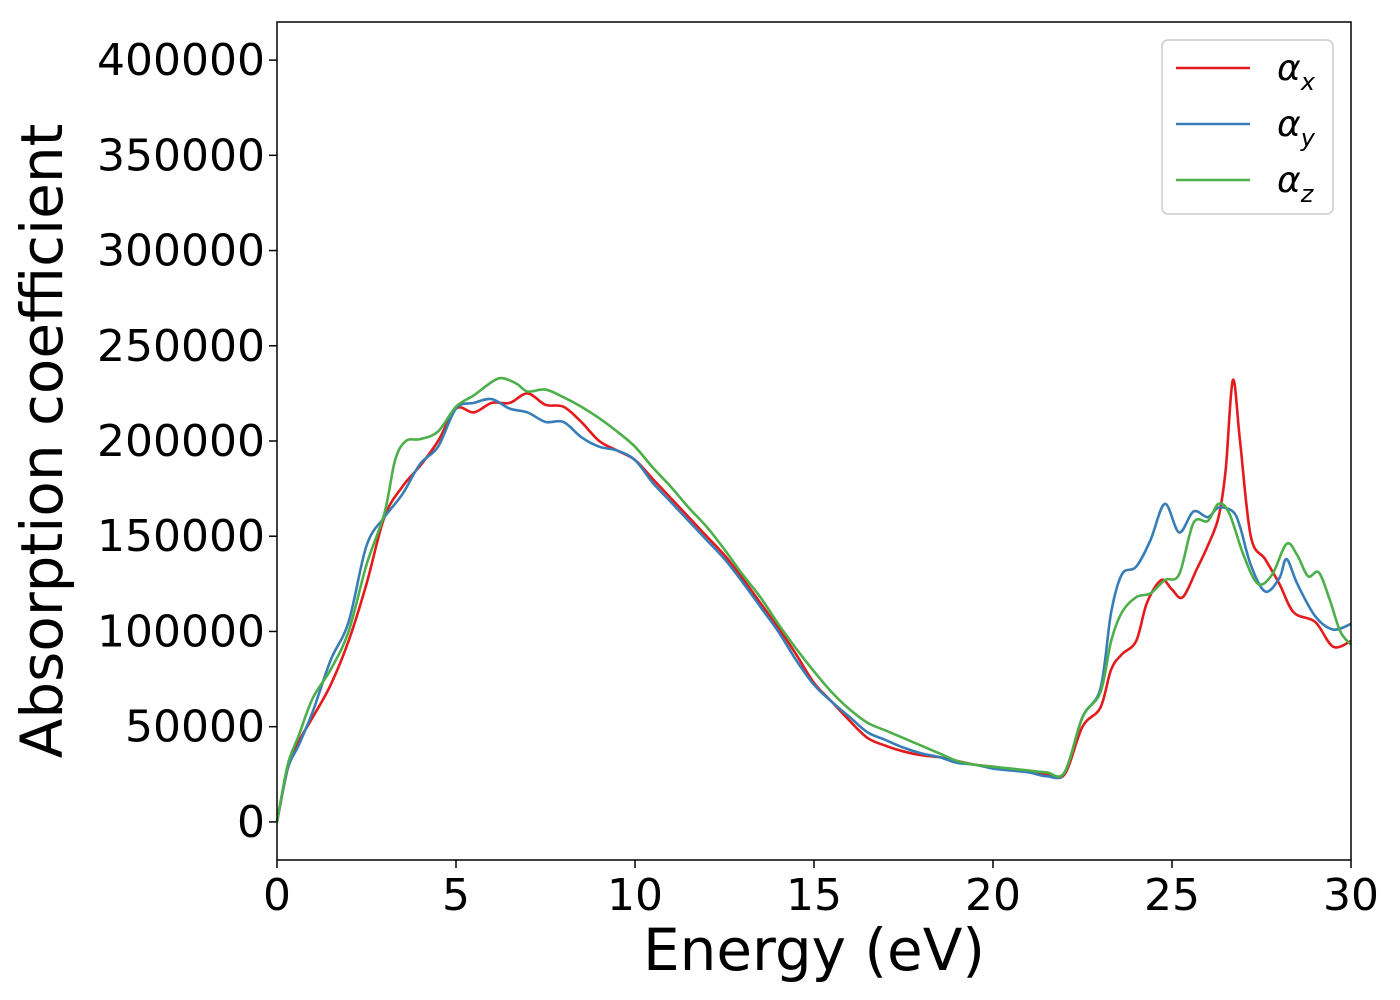  What do you see at coordinates (456, 895) in the screenshot?
I see `x-tick-label: 5` at bounding box center [456, 895].